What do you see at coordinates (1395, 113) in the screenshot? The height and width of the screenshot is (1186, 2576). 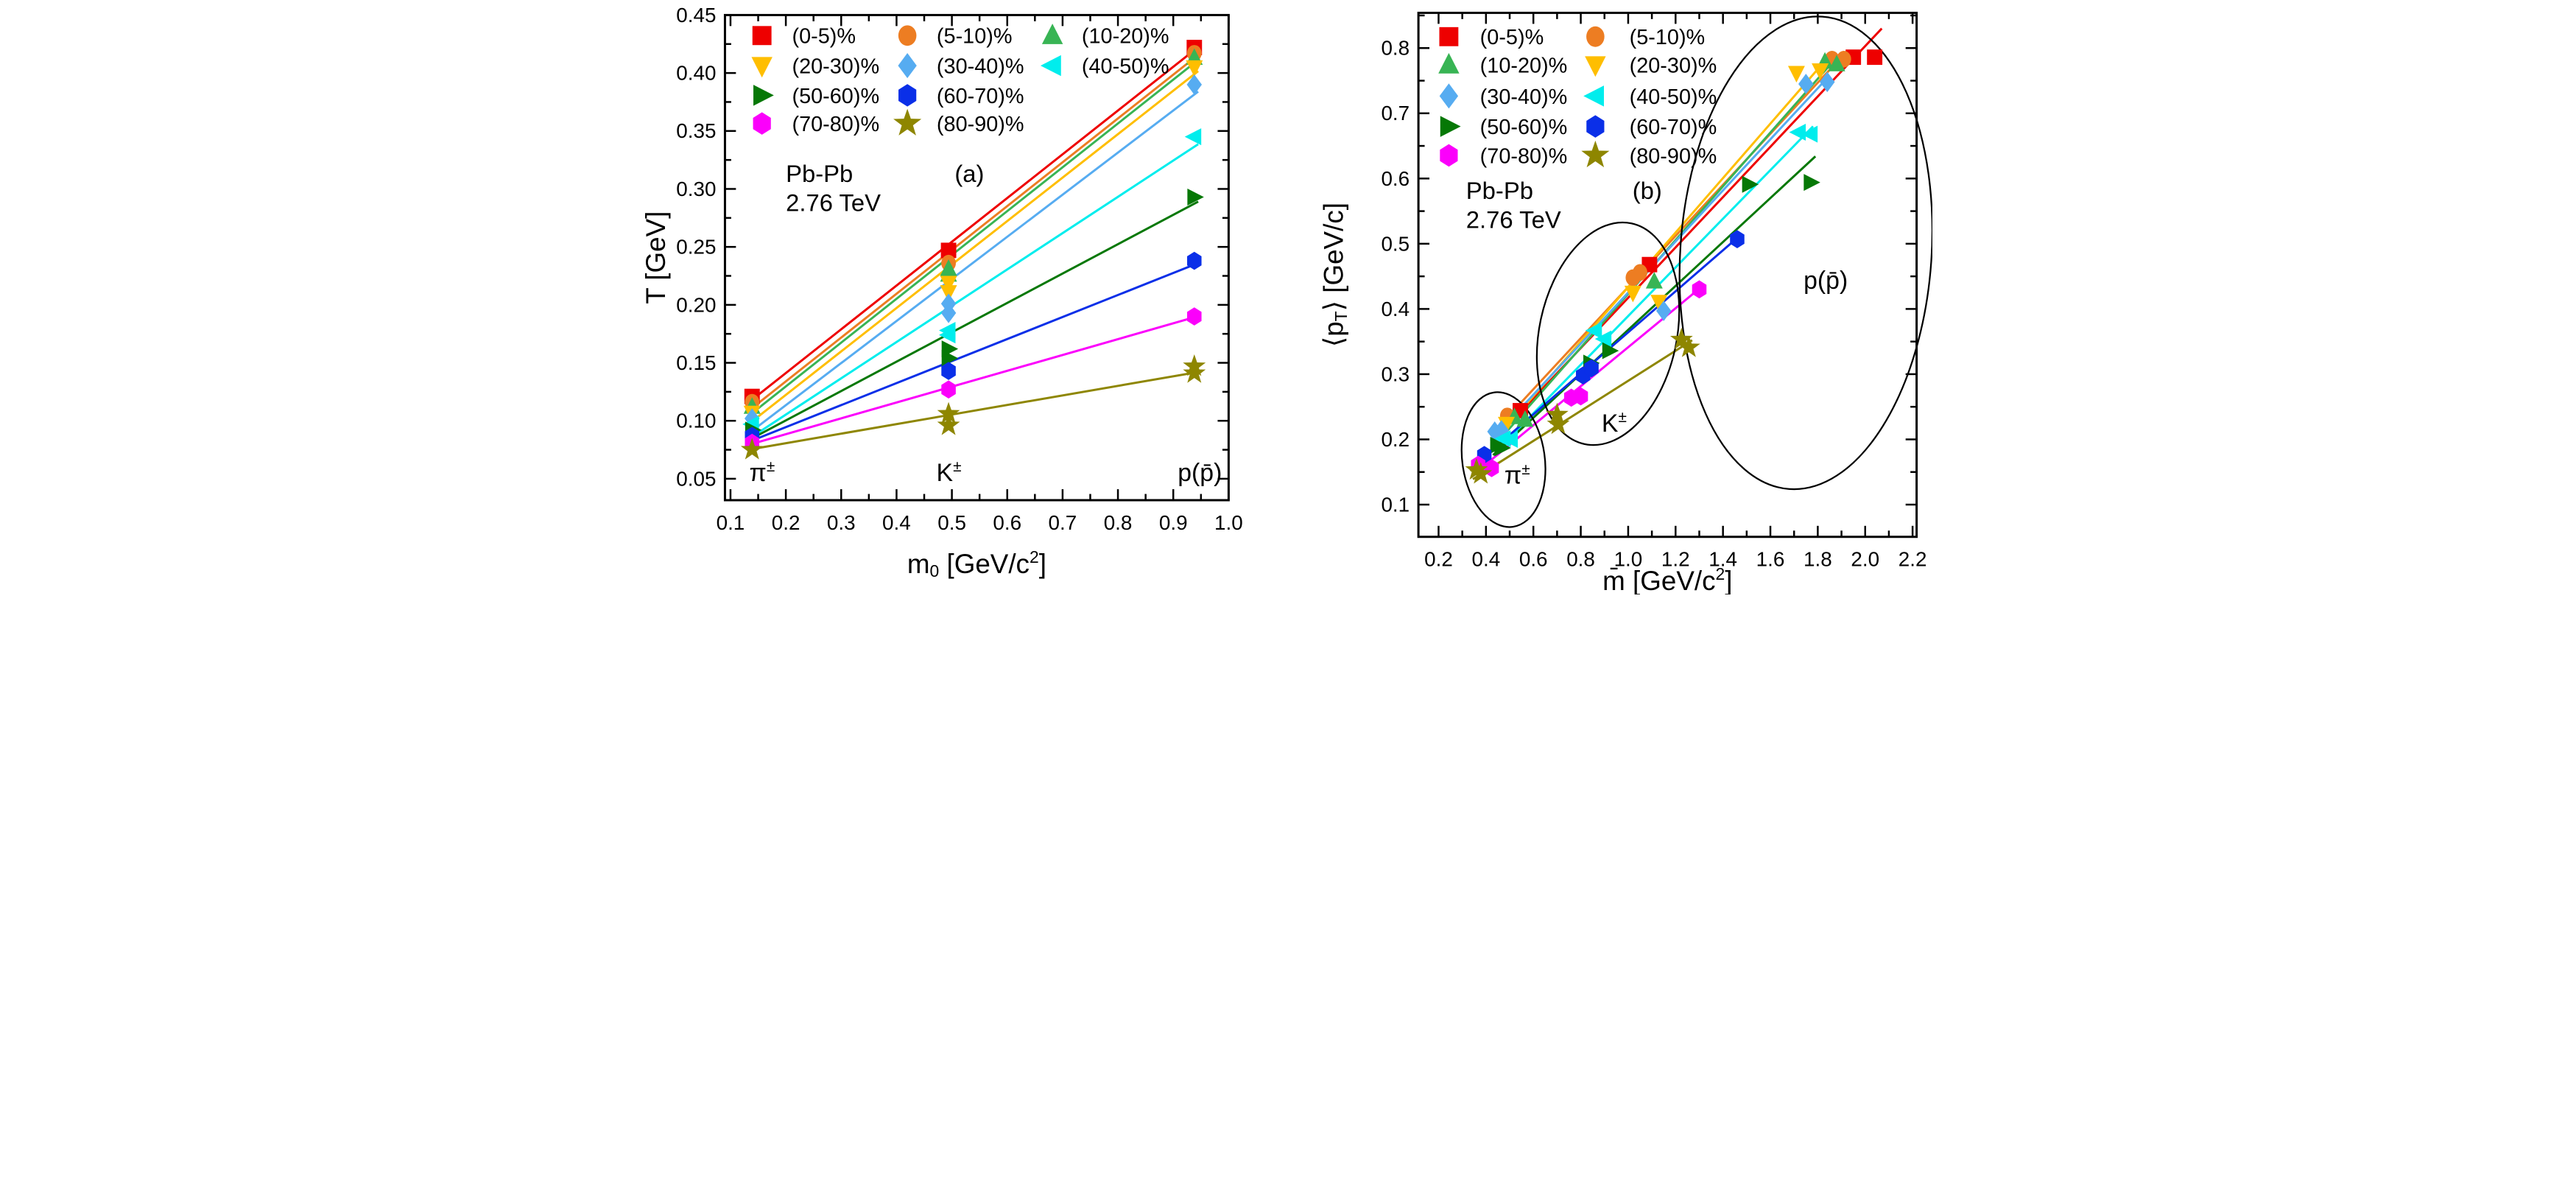 I see `y-tick-label: 0.7` at bounding box center [1395, 113].